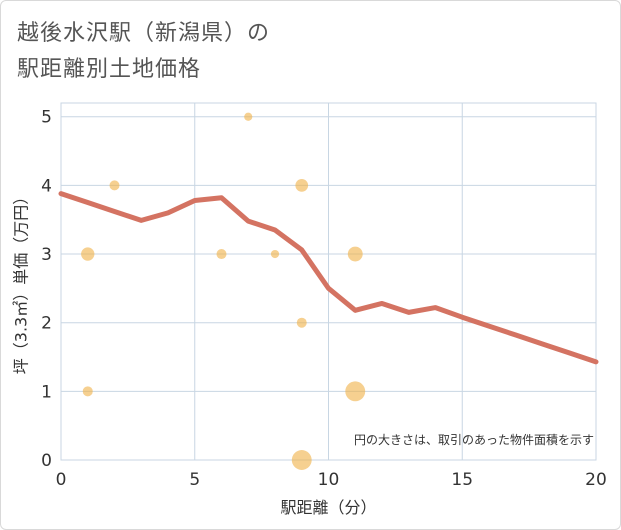 This screenshot has height=530, width=621. What do you see at coordinates (46, 118) in the screenshot?
I see `y-tick-label: 5` at bounding box center [46, 118].